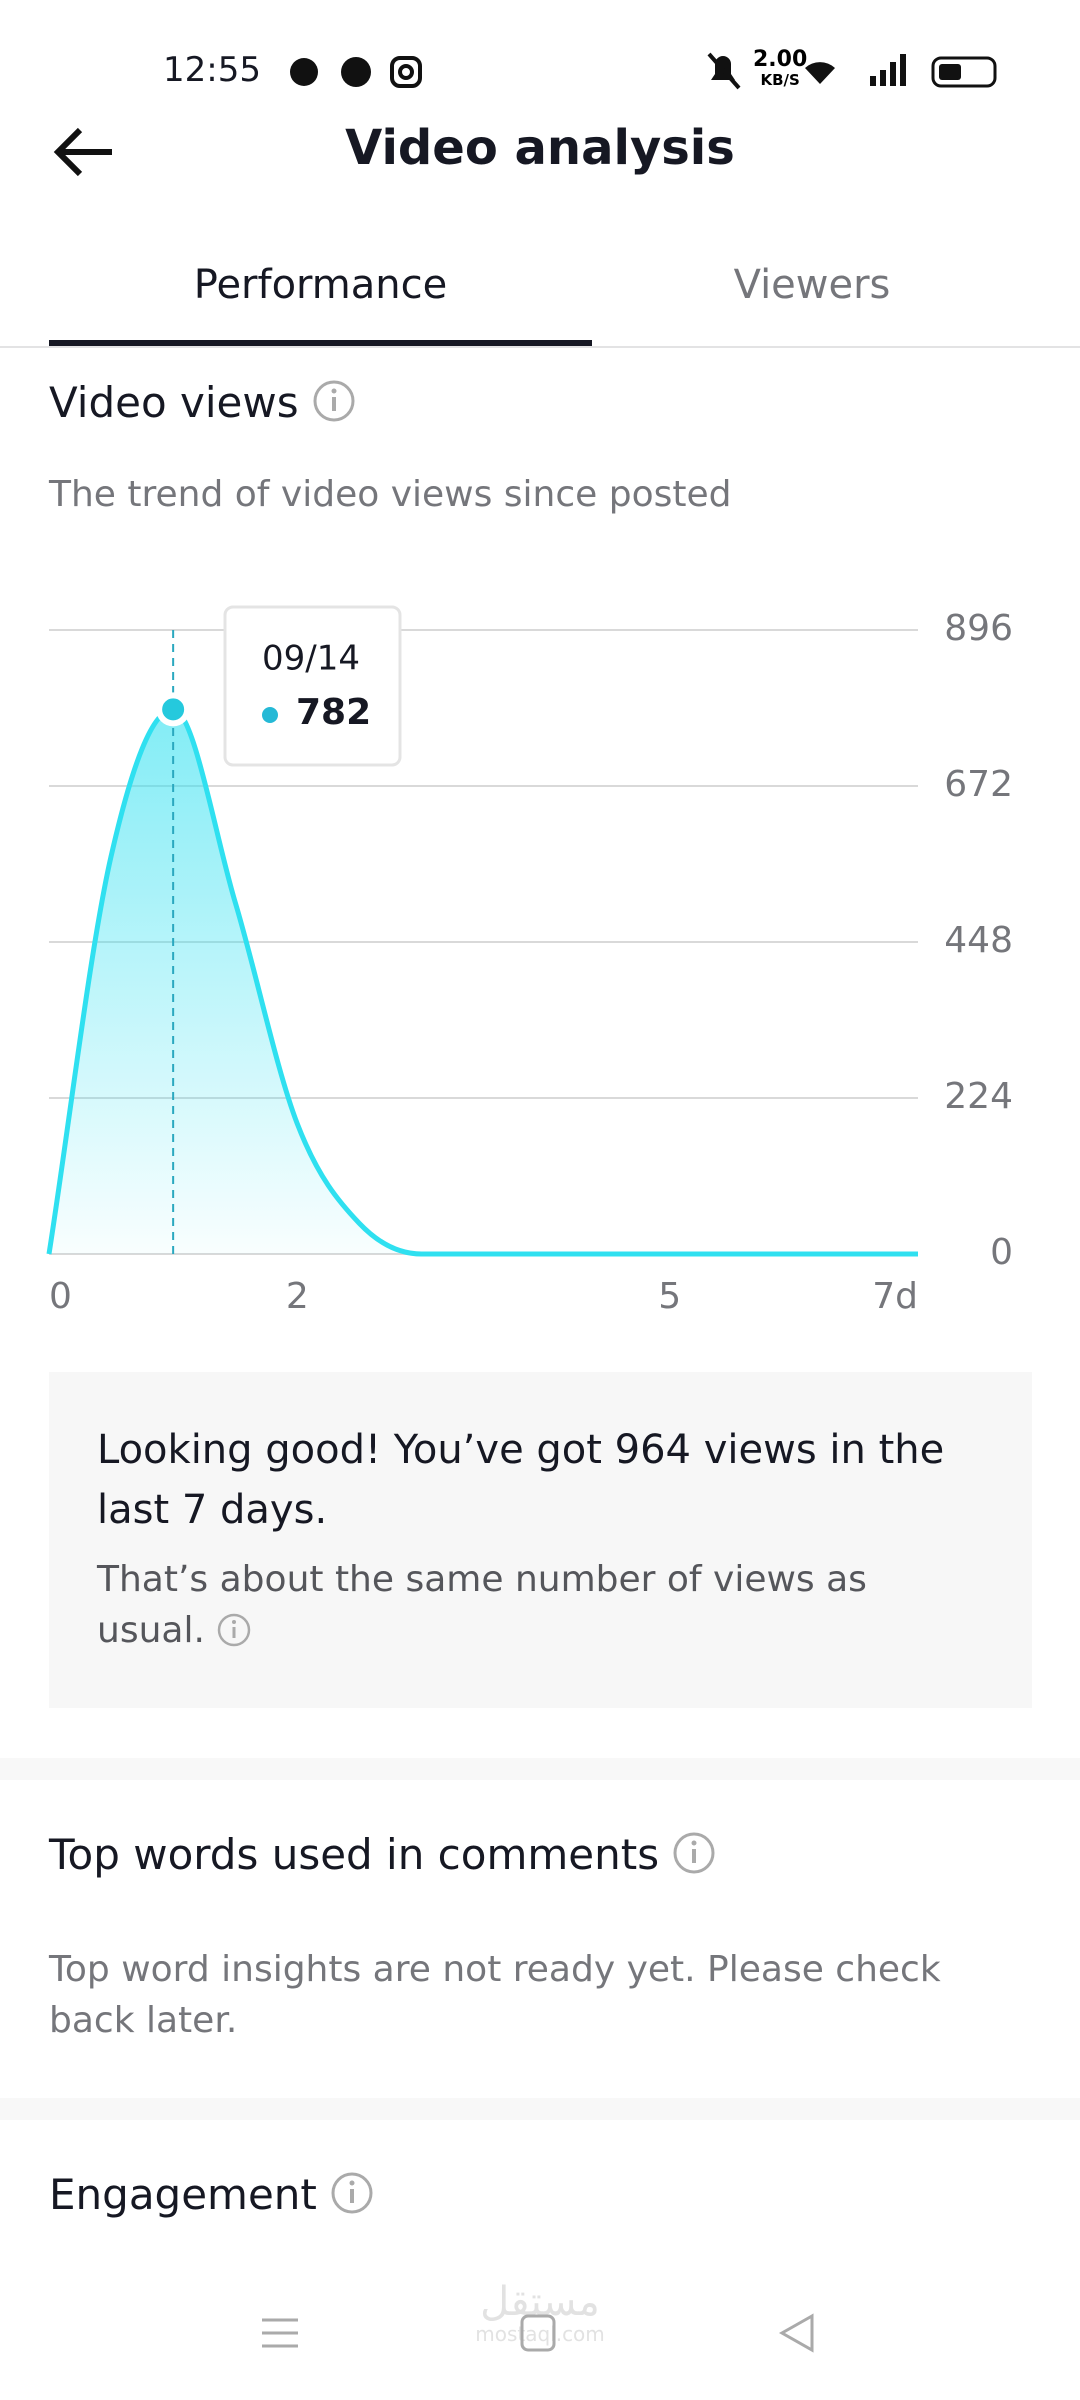 The image size is (1080, 2400). I want to click on watermark-latin: mostaql.com, so click(540, 2334).